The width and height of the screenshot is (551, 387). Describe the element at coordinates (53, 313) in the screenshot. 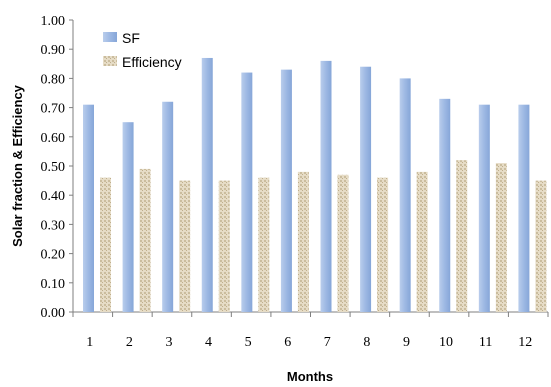

I see `y-tick-label: 0.00` at that location.